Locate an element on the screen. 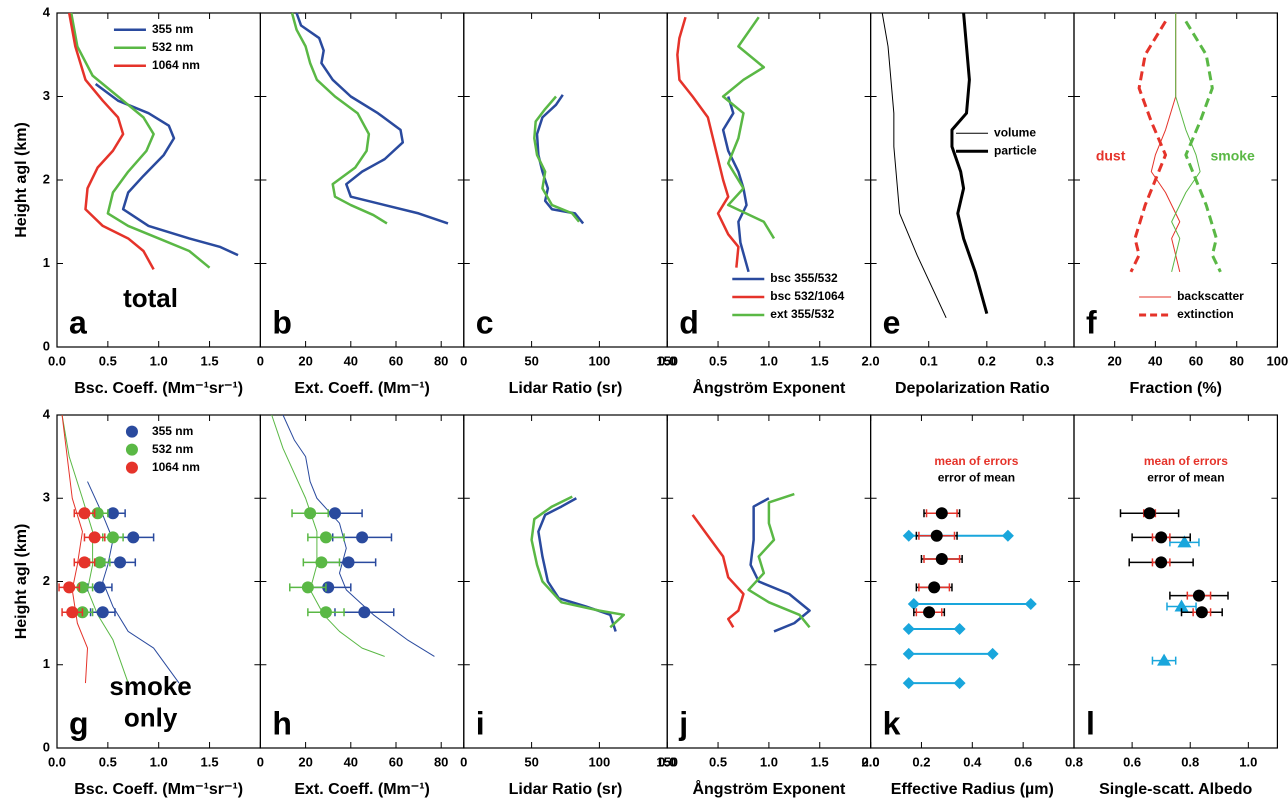 This screenshot has width=1288, height=803. annotation: only is located at coordinates (151, 718).